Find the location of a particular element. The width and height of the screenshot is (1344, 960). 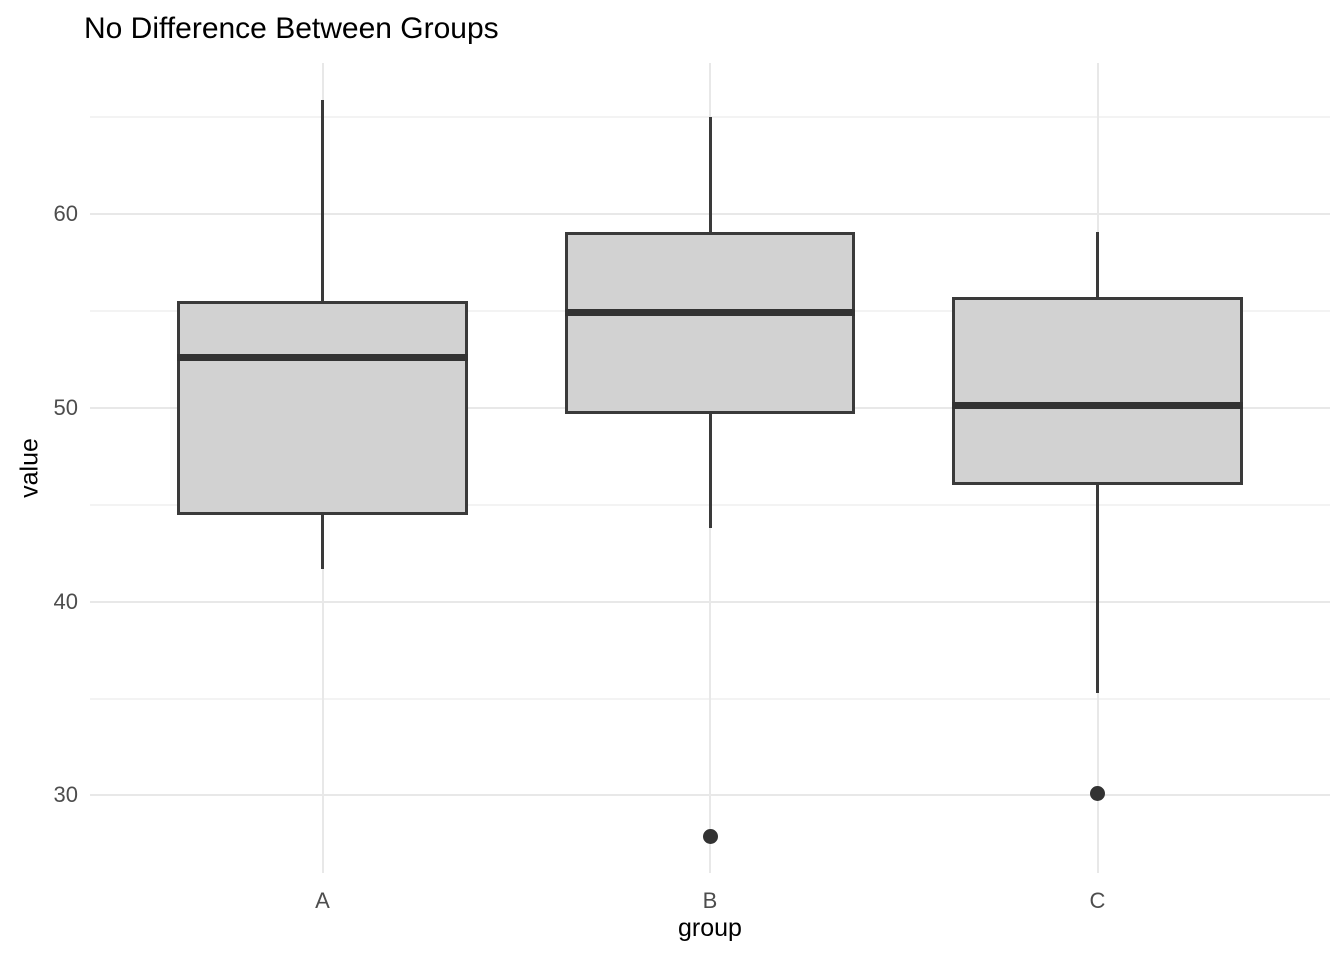

upper-whisker-B is located at coordinates (710, 174).